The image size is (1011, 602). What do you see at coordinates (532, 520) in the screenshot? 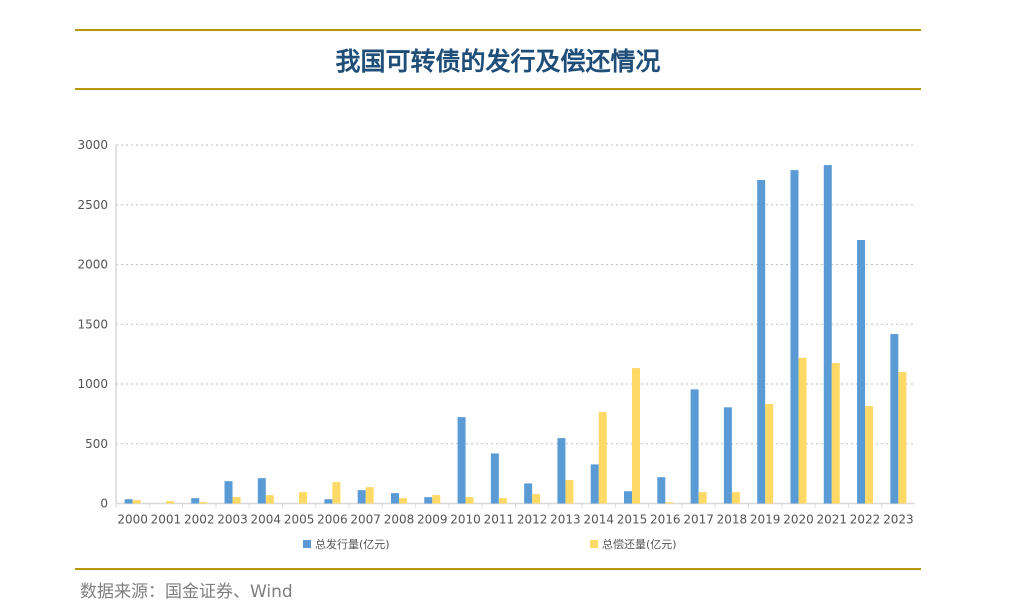
I see `x-tick-label: 2012` at bounding box center [532, 520].